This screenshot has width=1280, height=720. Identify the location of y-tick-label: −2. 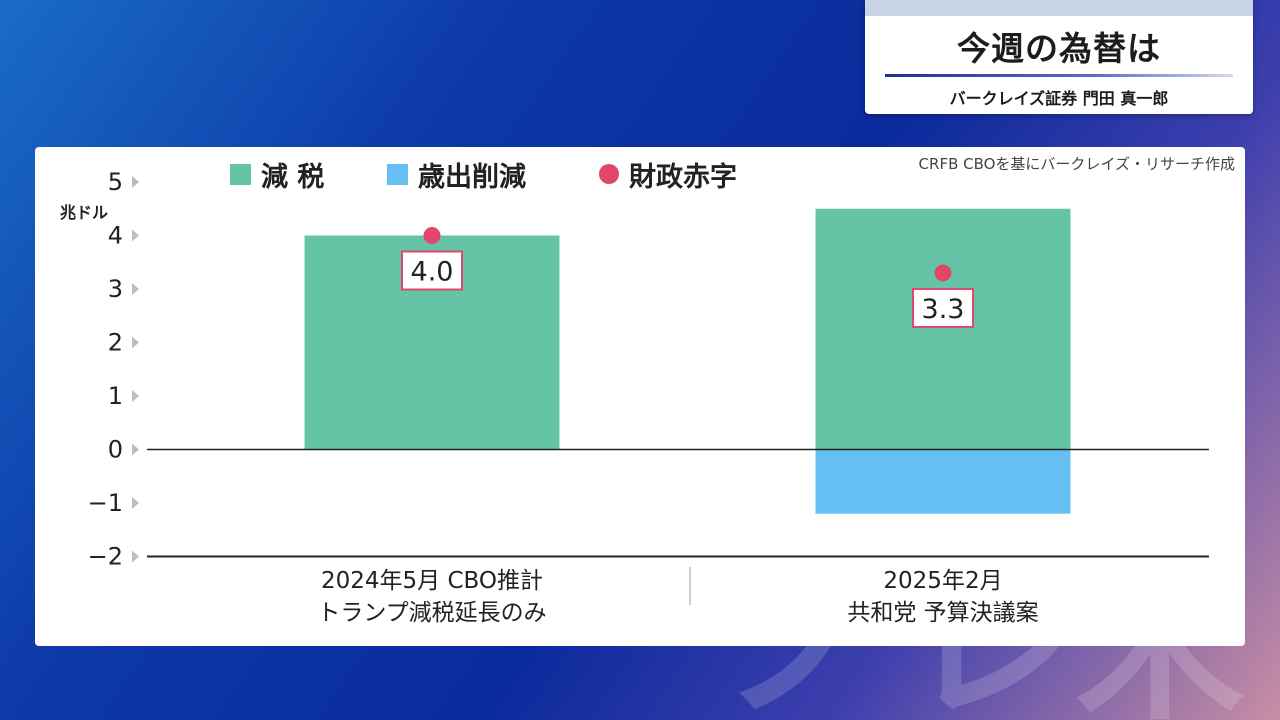
(105, 557).